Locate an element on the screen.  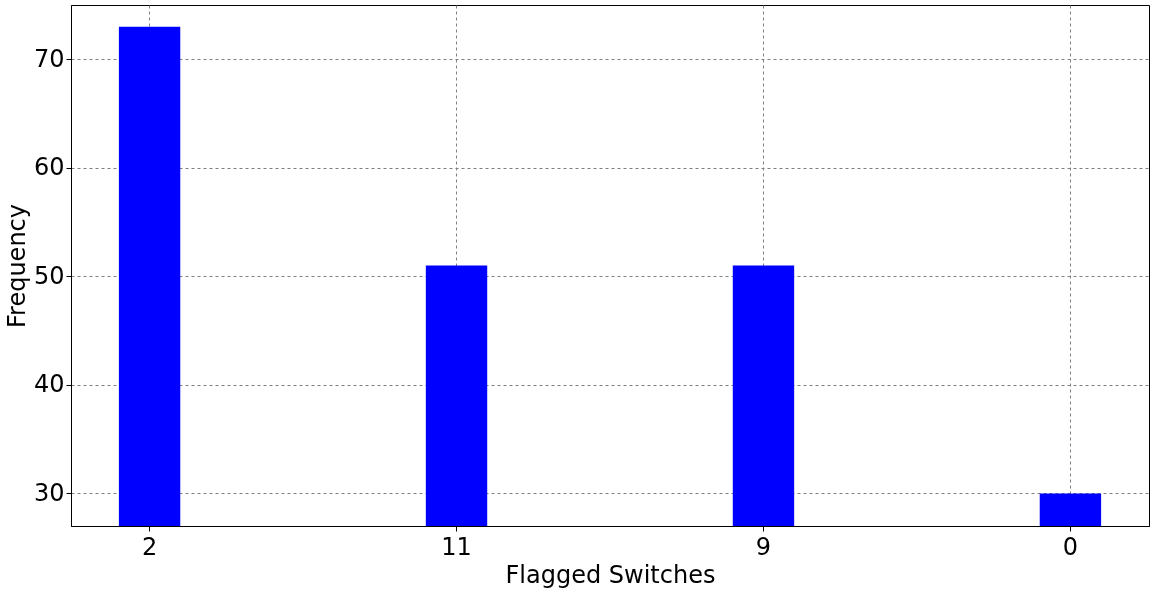
x-tick-label: 0 is located at coordinates (1070, 546).